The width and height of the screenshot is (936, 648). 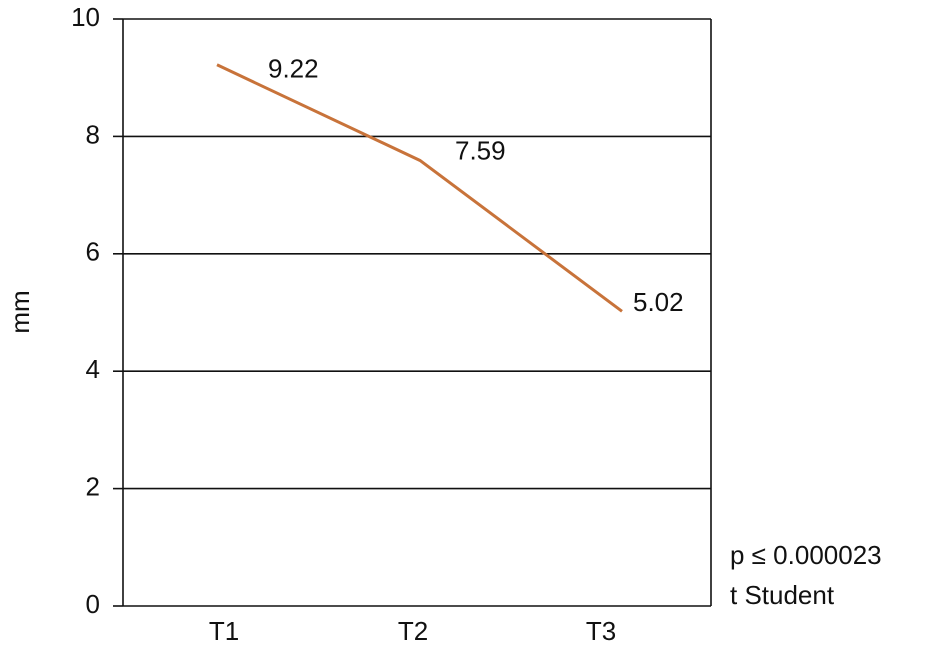 I want to click on y-tick-label: 8, so click(x=93, y=134).